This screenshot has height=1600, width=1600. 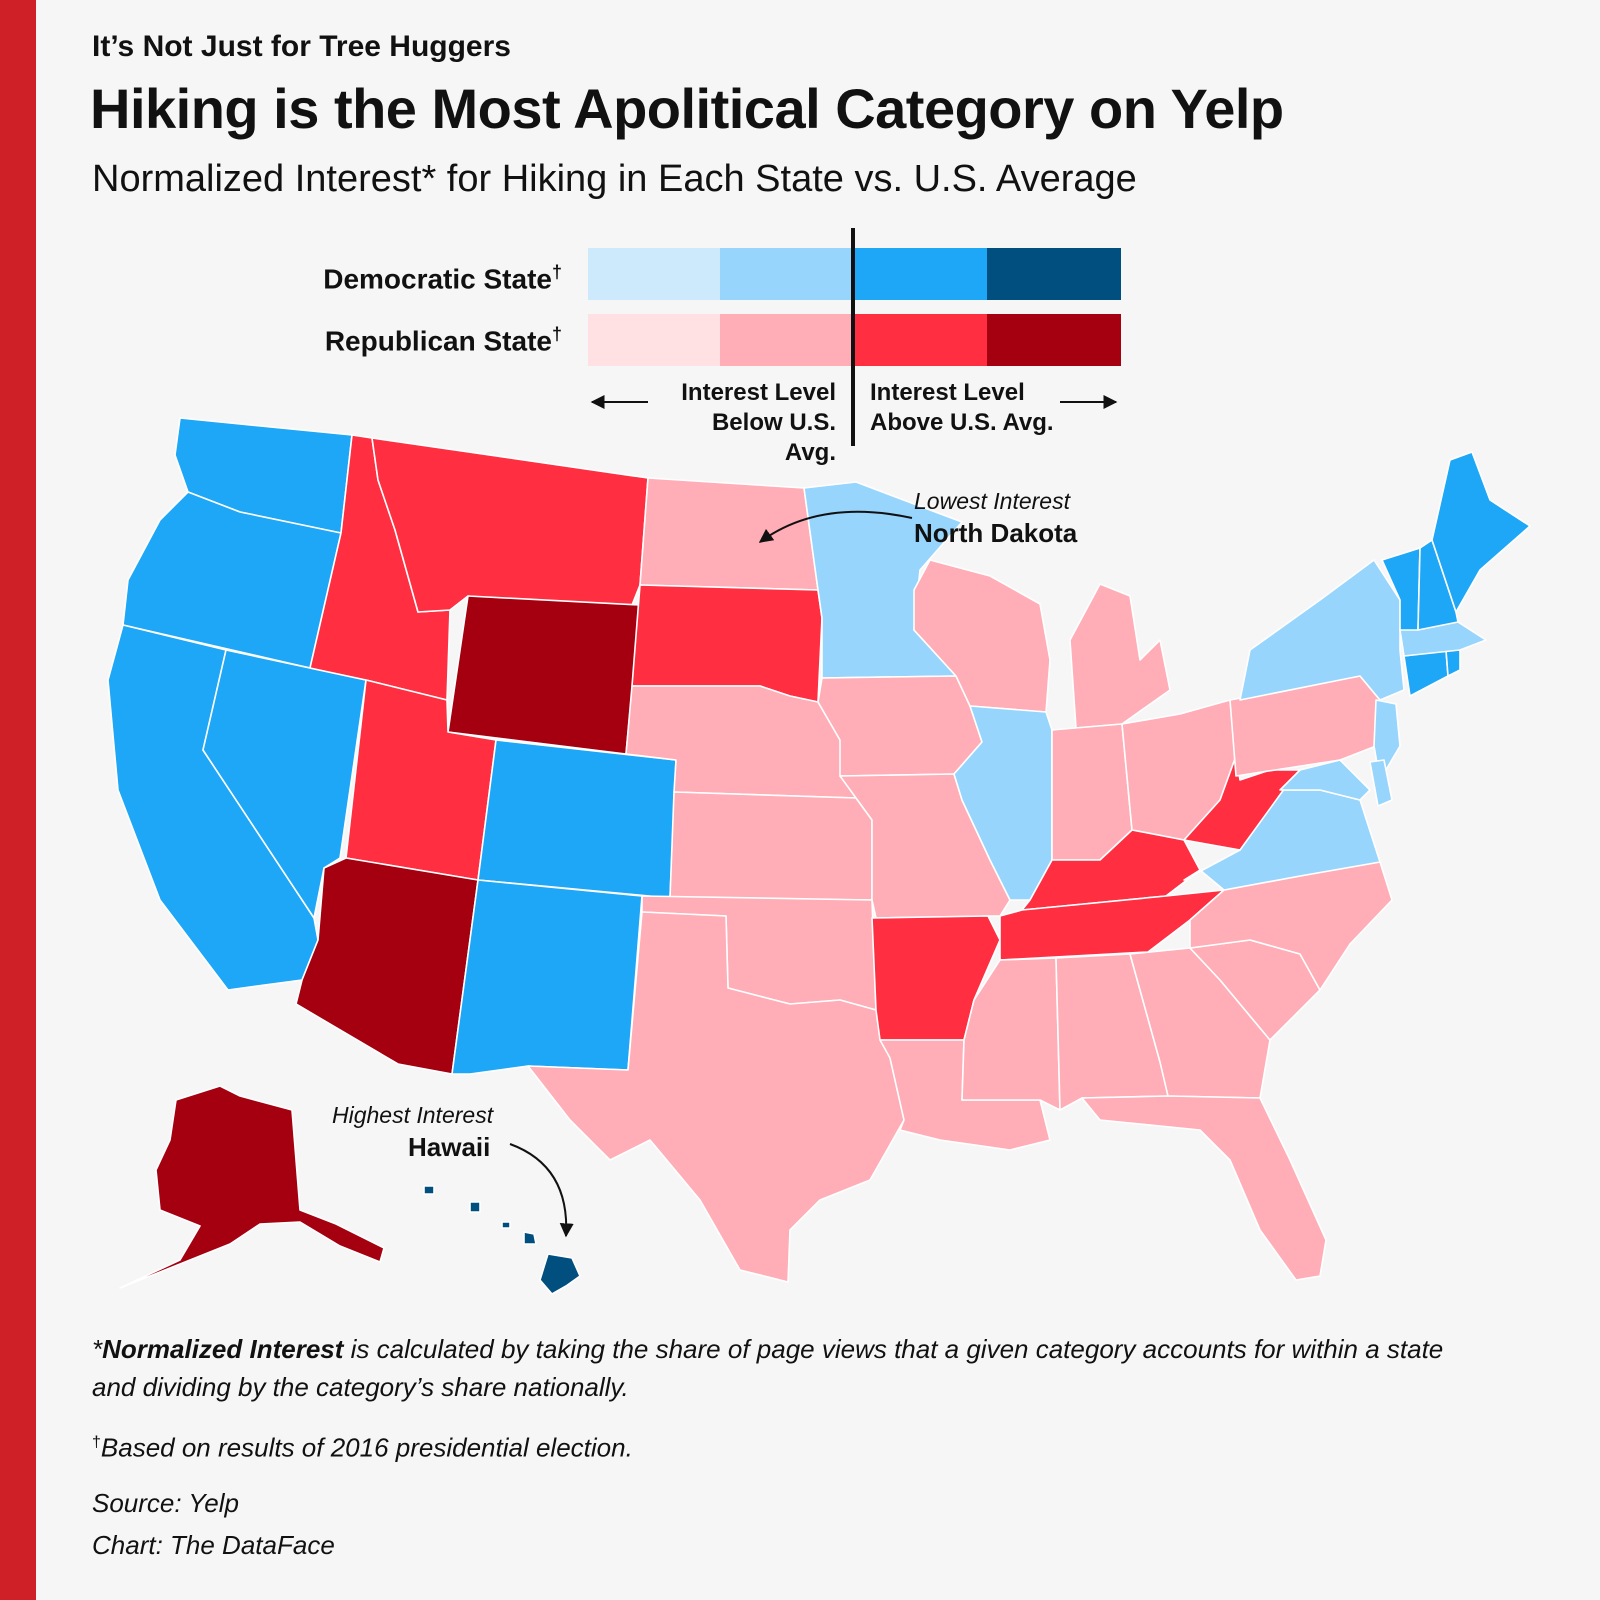 What do you see at coordinates (727, 643) in the screenshot?
I see `state-south-dakota` at bounding box center [727, 643].